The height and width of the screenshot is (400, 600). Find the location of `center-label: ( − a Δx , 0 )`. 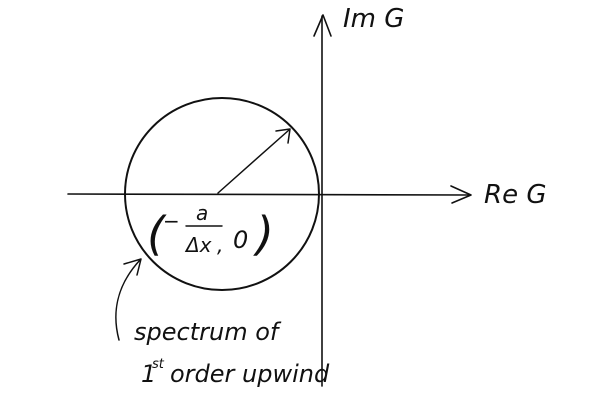

center-label: ( − a Δx , 0 ) is located at coordinates (210, 231).